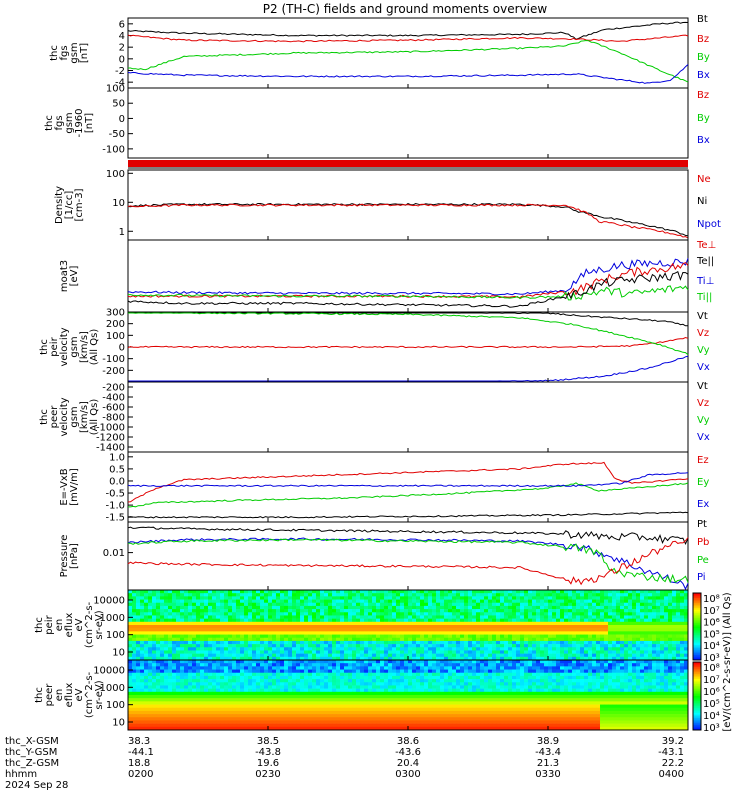  What do you see at coordinates (408, 495) in the screenshot?
I see `series-line-Ey` at bounding box center [408, 495].